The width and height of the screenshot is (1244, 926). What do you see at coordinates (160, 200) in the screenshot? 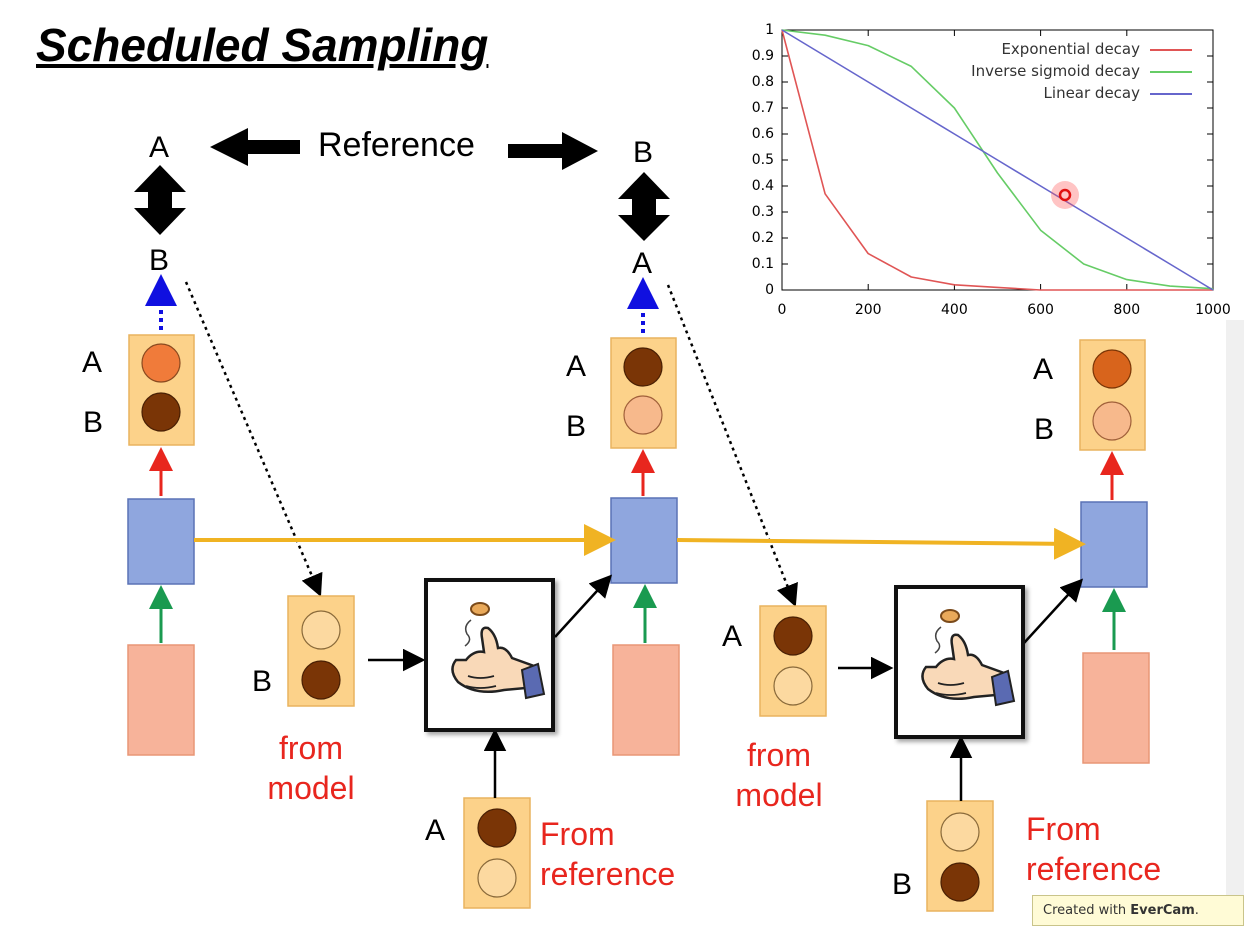
I see `swap-double-arrow-left` at bounding box center [160, 200].